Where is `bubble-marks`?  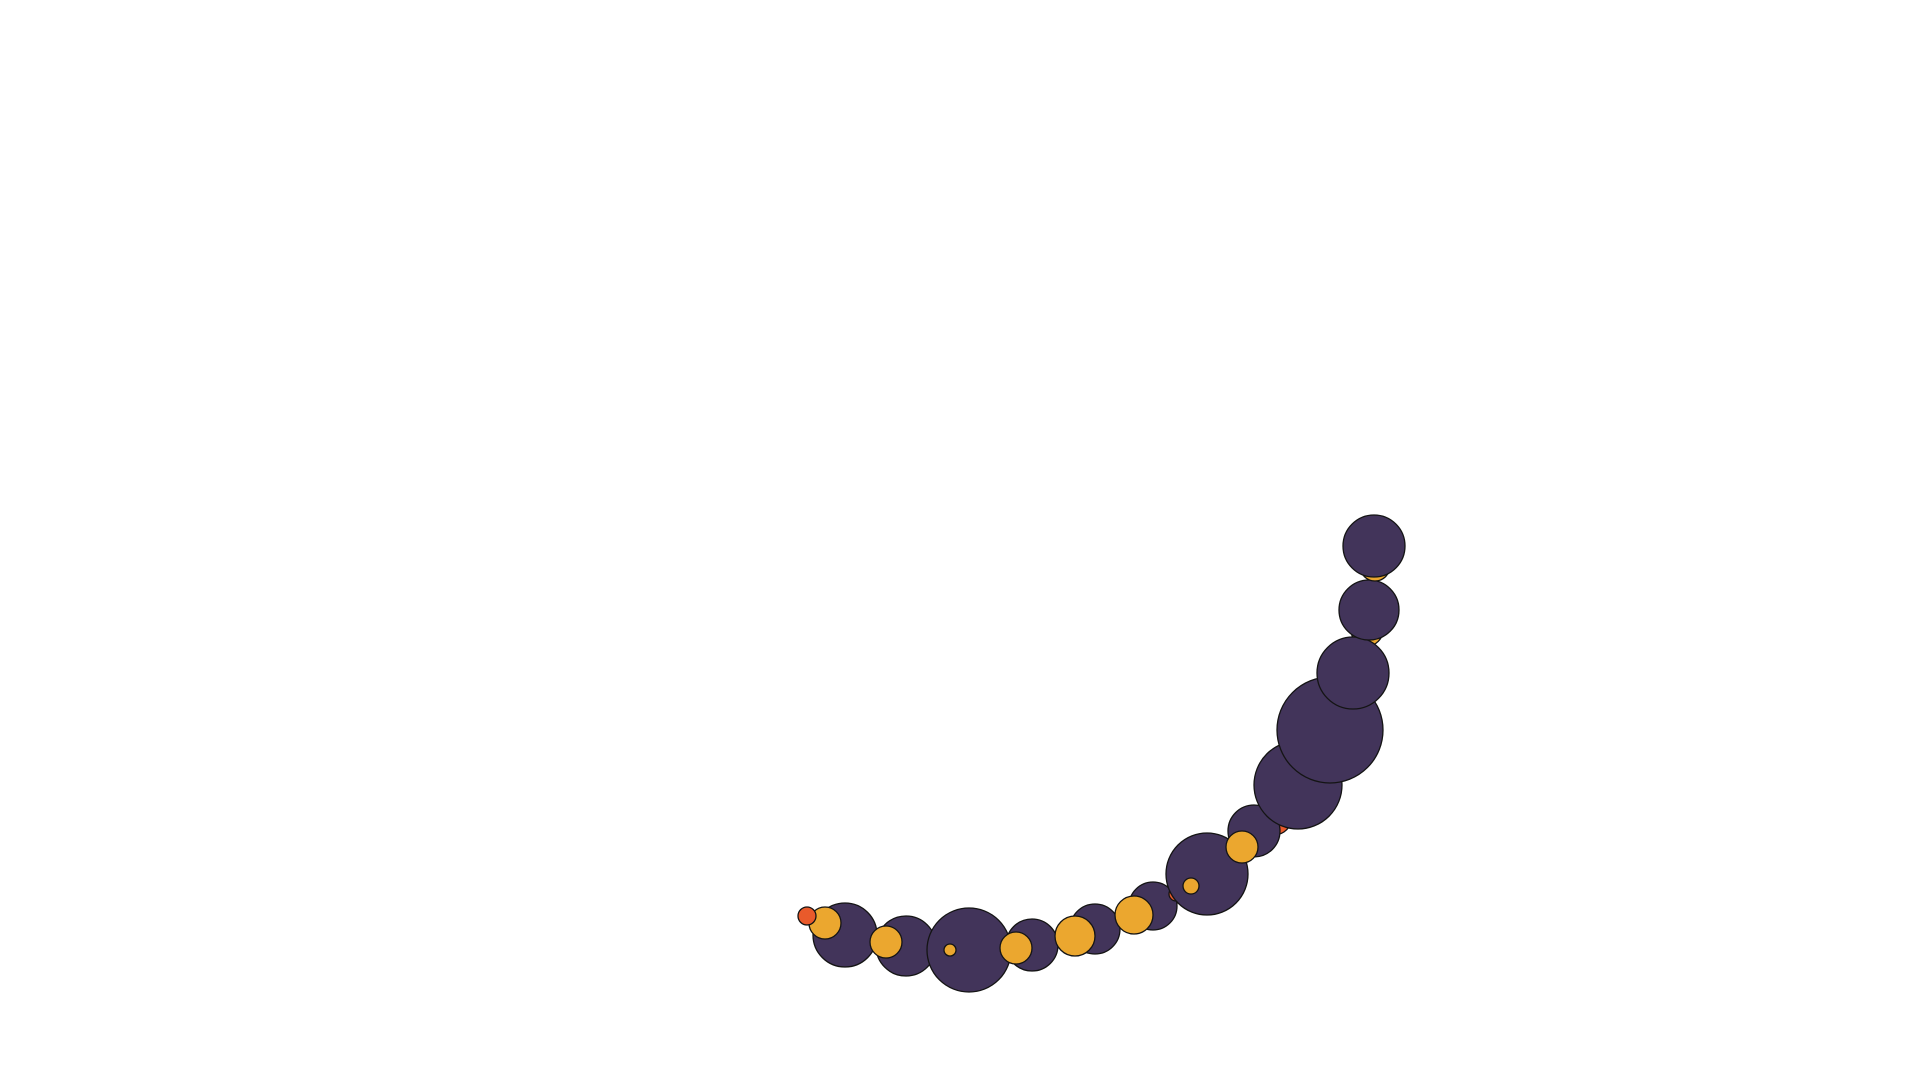
bubble-marks is located at coordinates (1101, 753).